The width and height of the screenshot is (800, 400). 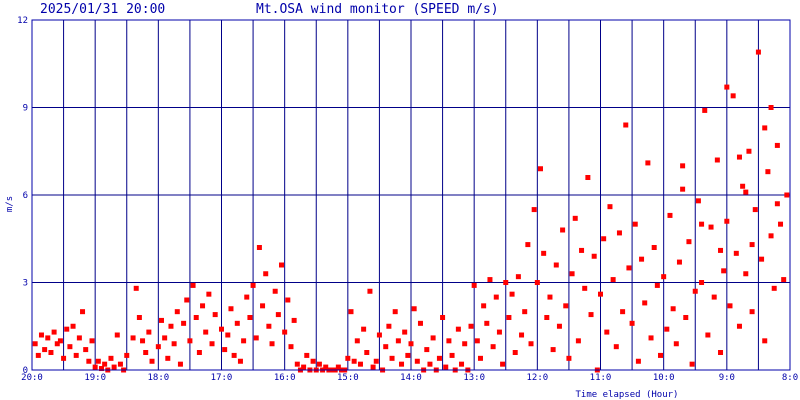 I want to click on x-tick-label: 8:0, so click(x=790, y=378).